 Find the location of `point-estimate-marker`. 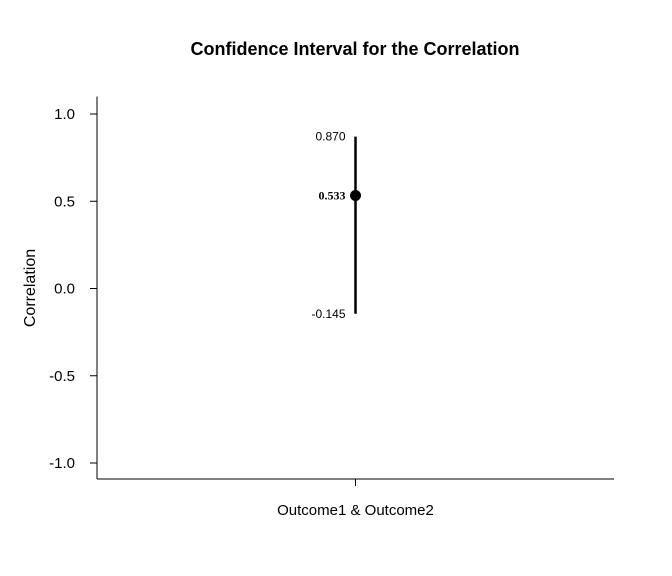

point-estimate-marker is located at coordinates (355, 195).